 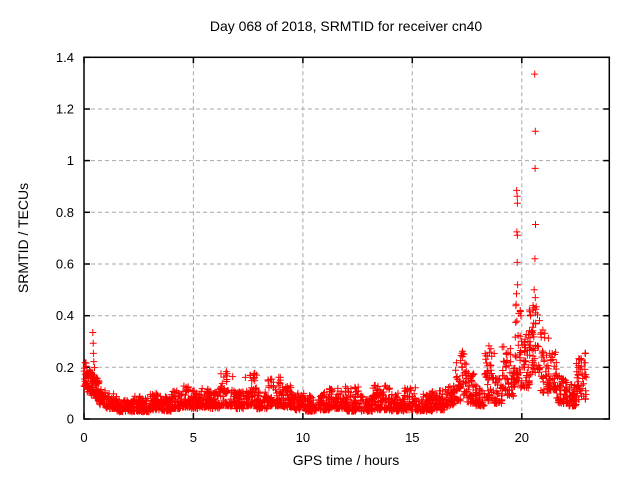 I want to click on y-tick-label: 1.4, so click(x=65, y=57).